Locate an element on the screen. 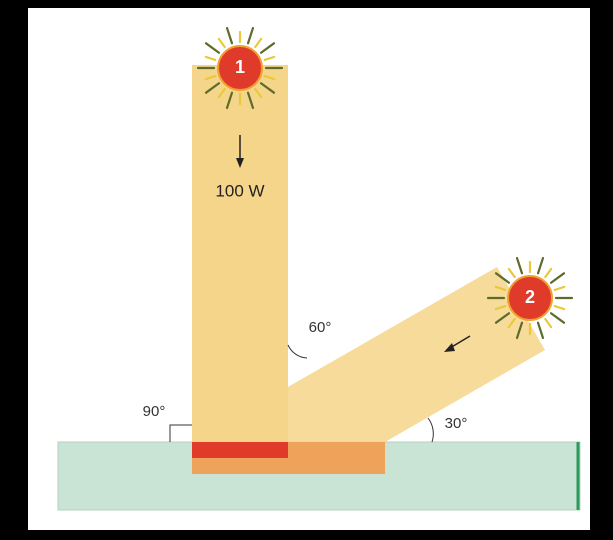  direct-footprint is located at coordinates (240, 450).